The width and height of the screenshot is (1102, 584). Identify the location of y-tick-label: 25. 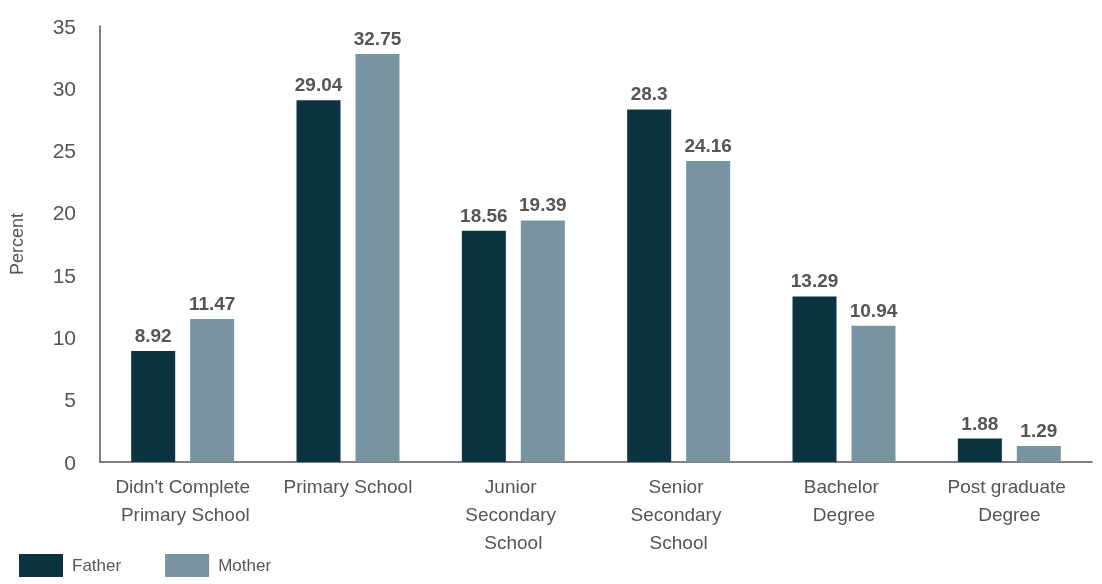
(64, 151).